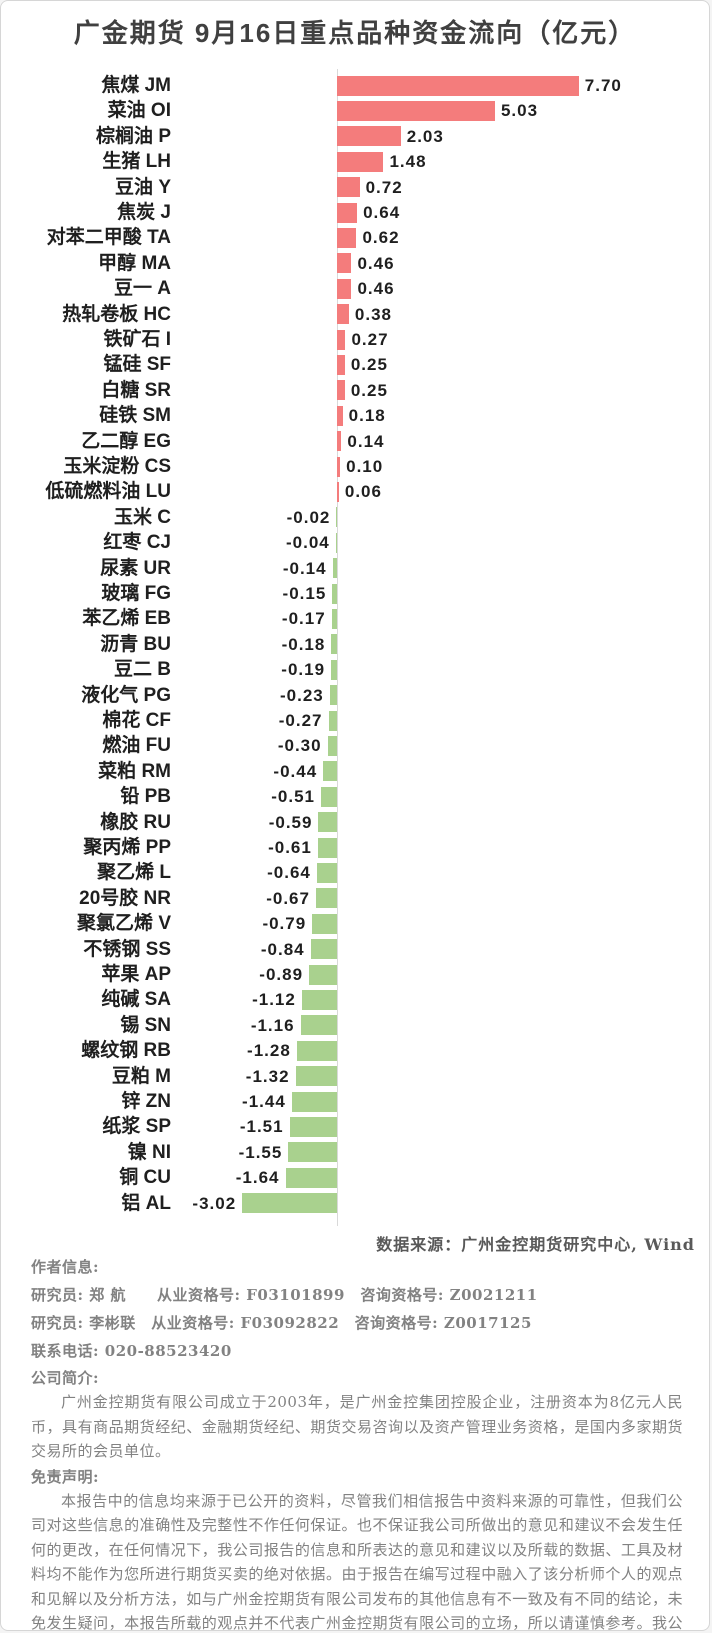 The height and width of the screenshot is (1633, 712). Describe the element at coordinates (136, 390) in the screenshot. I see `category-label: 白糖 SR` at that location.